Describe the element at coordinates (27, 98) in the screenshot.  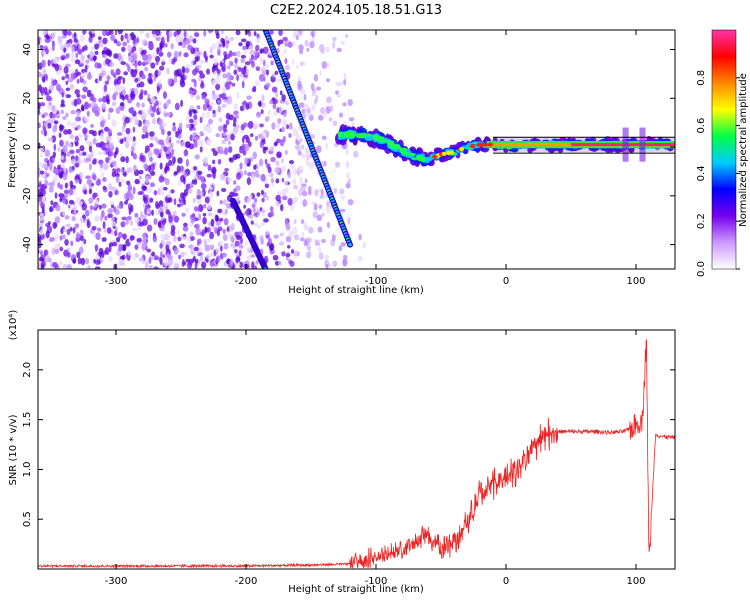
I see `y-tick-label: 20` at that location.